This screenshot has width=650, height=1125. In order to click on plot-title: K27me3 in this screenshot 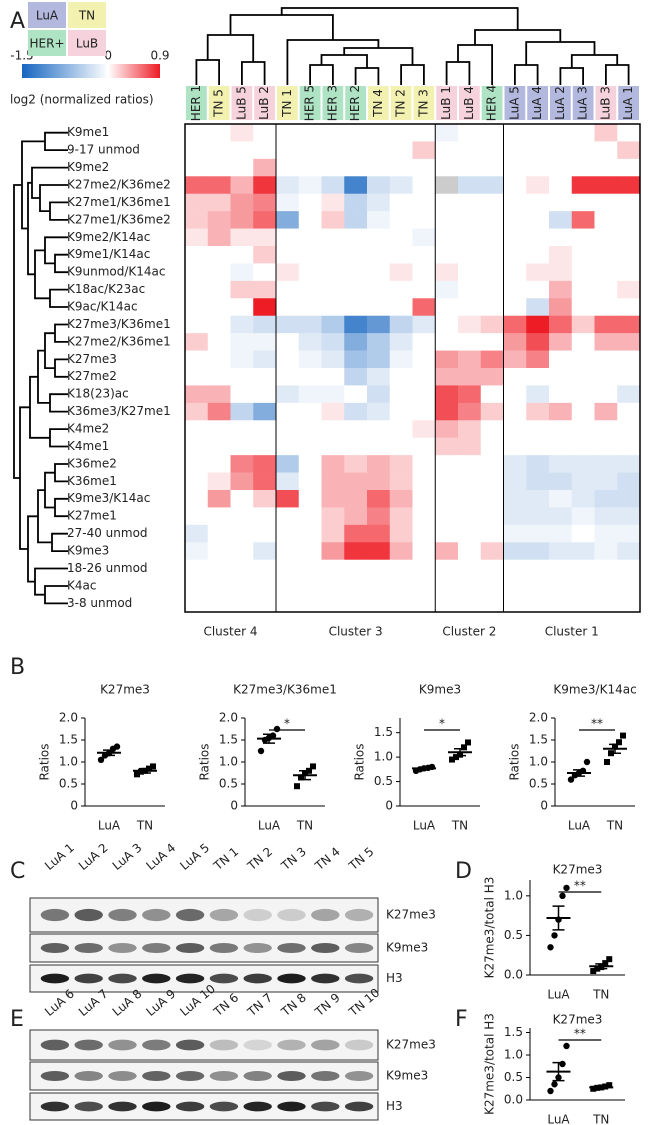, I will do `click(578, 1020)`.